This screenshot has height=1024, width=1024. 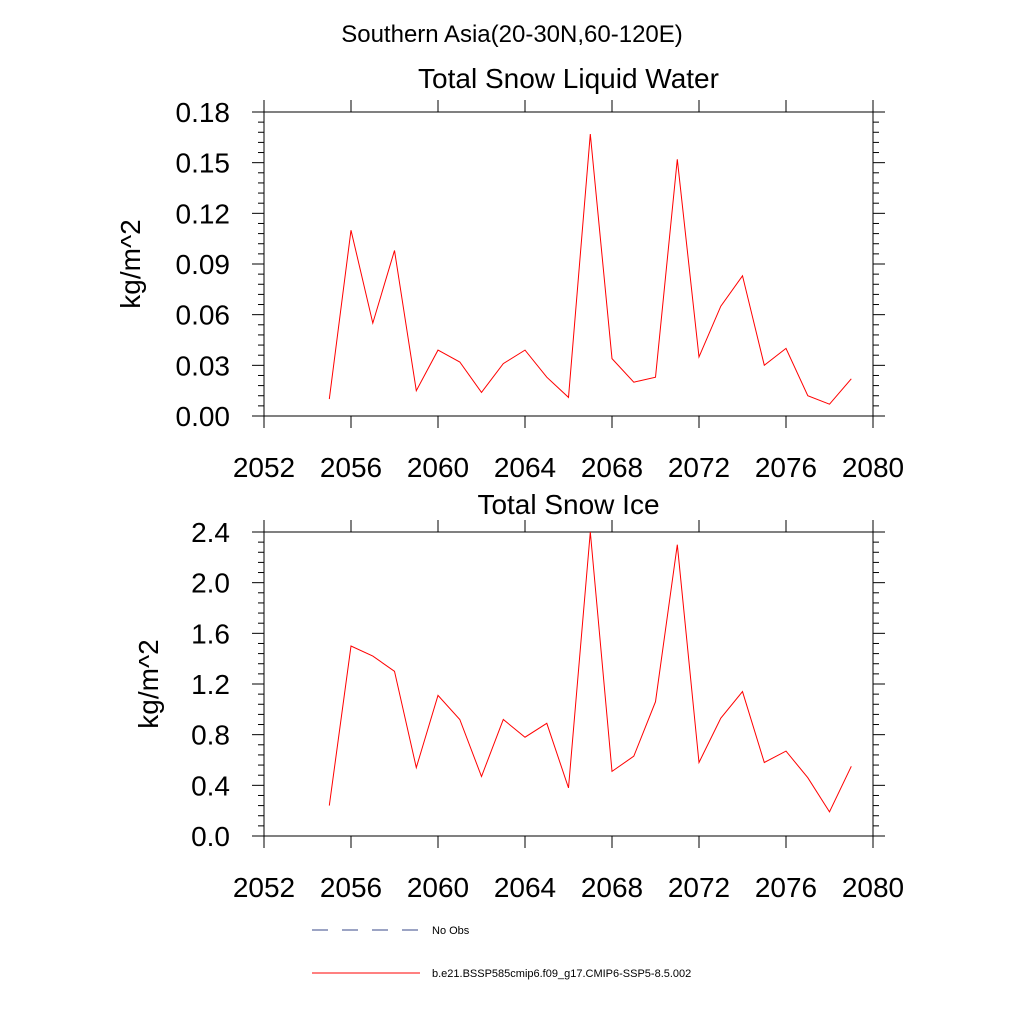 I want to click on y-tick-label: 0.0, so click(x=210, y=836).